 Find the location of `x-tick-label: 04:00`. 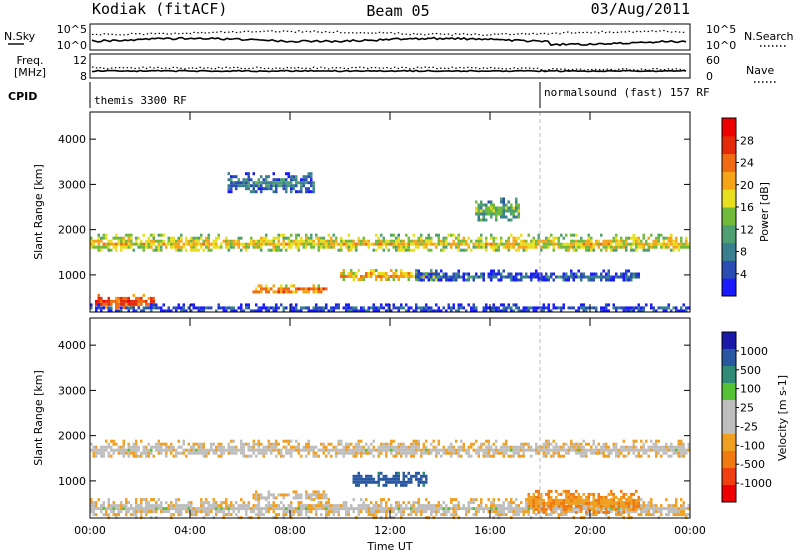

x-tick-label: 04:00 is located at coordinates (190, 530).